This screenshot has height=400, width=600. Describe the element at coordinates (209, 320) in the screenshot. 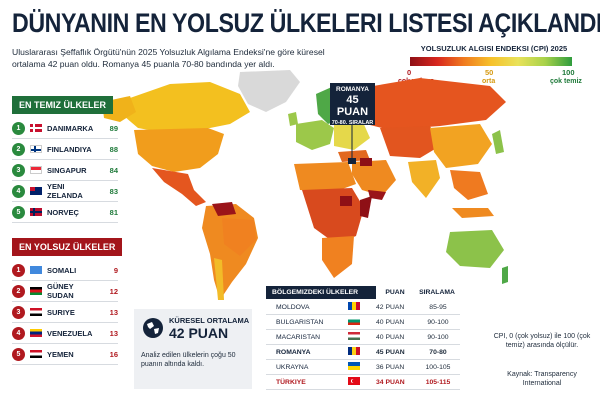

I see `global-average-title: KÜRESEL ORTALAMA` at that location.